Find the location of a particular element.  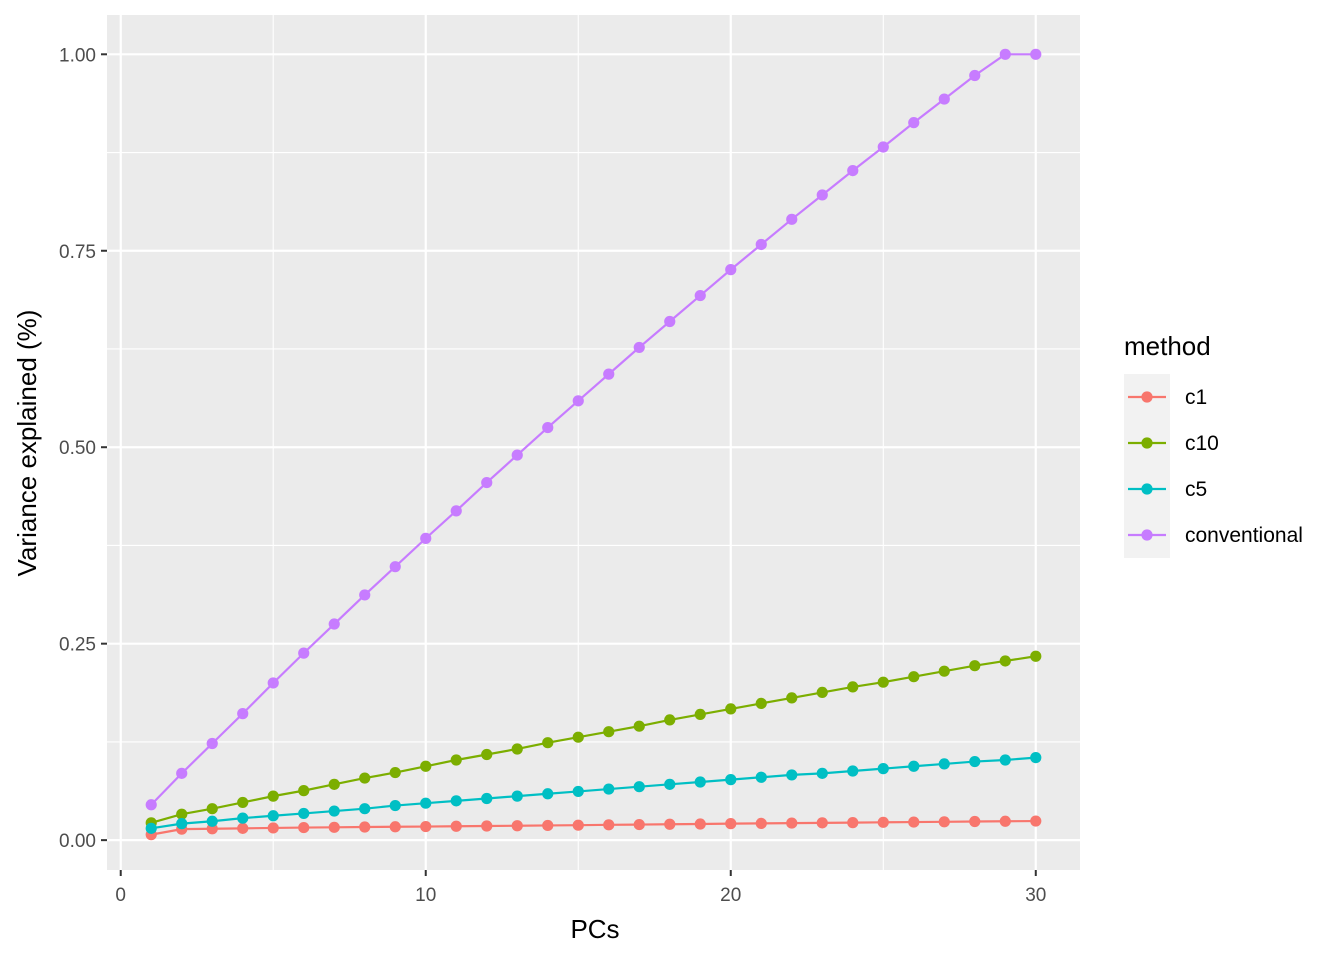

x-axis-title: PCs is located at coordinates (594, 929).